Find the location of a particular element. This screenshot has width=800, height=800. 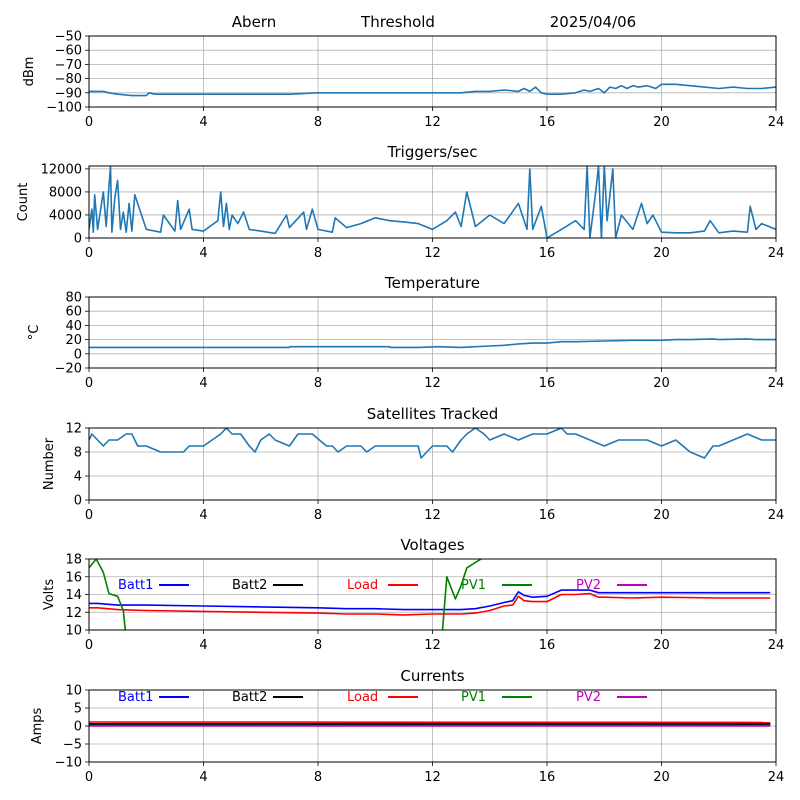

y-tick-label: −20 is located at coordinates (68, 369).